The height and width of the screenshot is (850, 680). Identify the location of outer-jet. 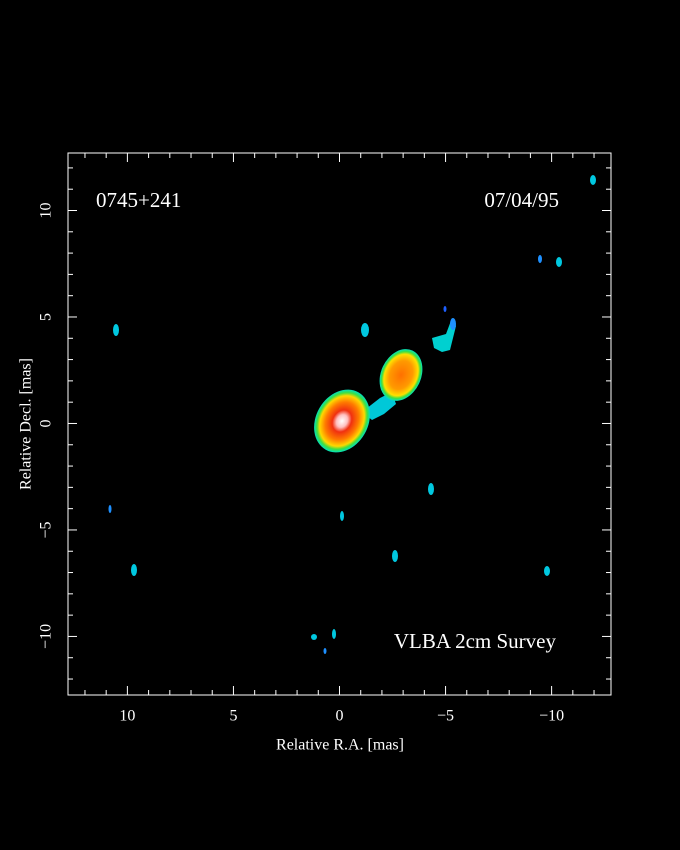
(444, 335).